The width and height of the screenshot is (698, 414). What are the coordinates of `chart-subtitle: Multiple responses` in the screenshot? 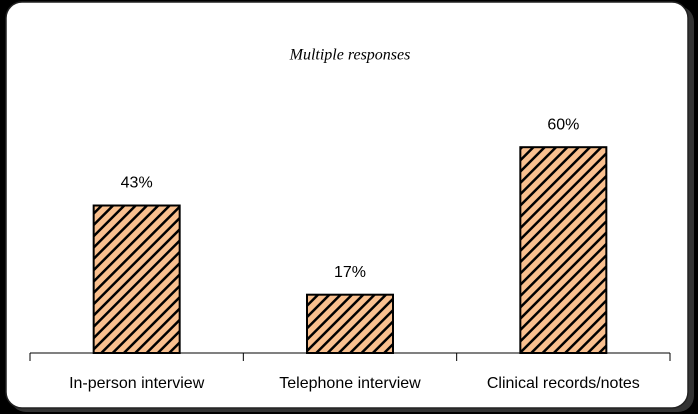 It's located at (350, 55).